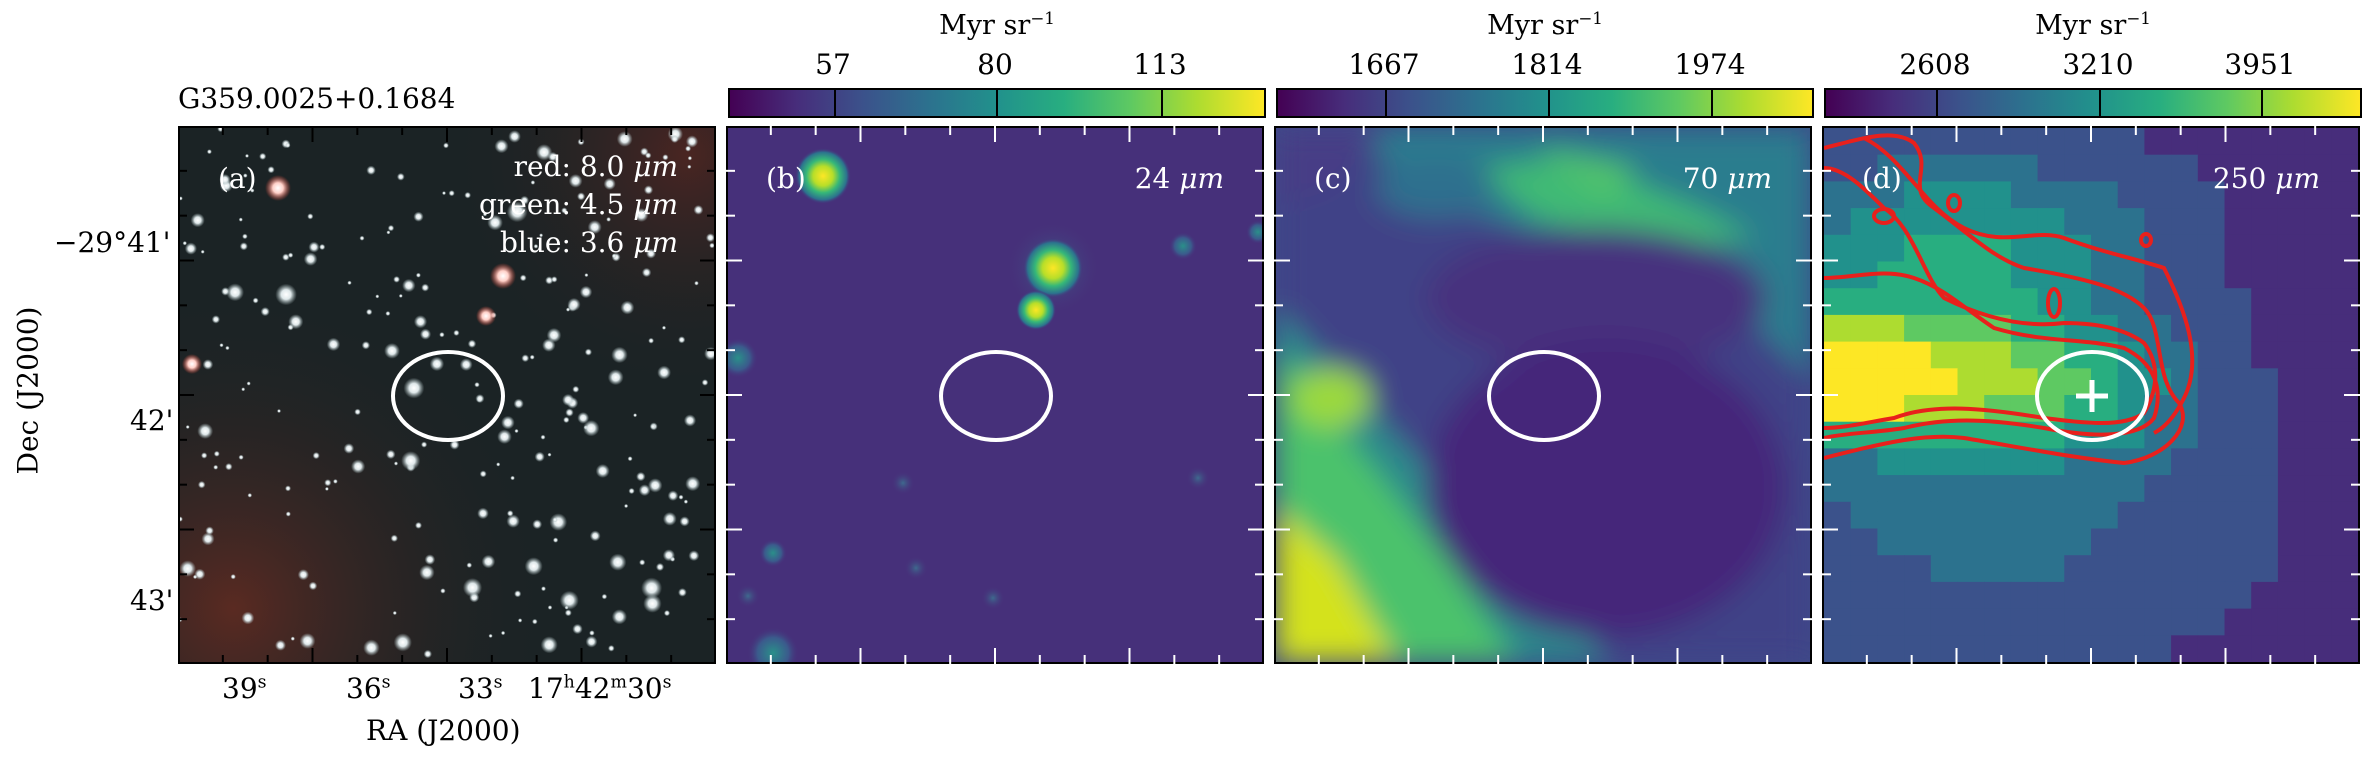  I want to click on legend-red: red: 8.0 μm, so click(595, 166).